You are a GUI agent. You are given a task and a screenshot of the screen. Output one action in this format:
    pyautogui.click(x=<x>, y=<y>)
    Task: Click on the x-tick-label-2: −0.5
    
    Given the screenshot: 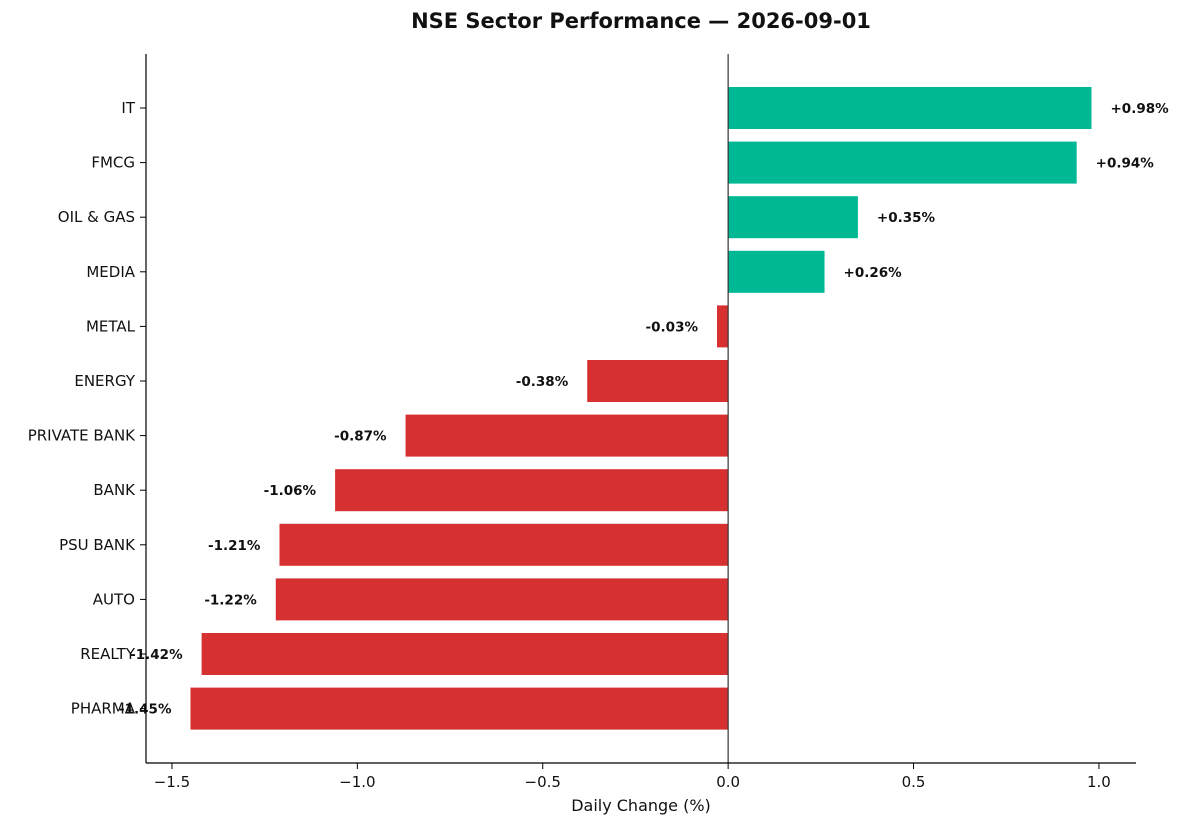 What is the action you would take?
    pyautogui.click(x=543, y=782)
    